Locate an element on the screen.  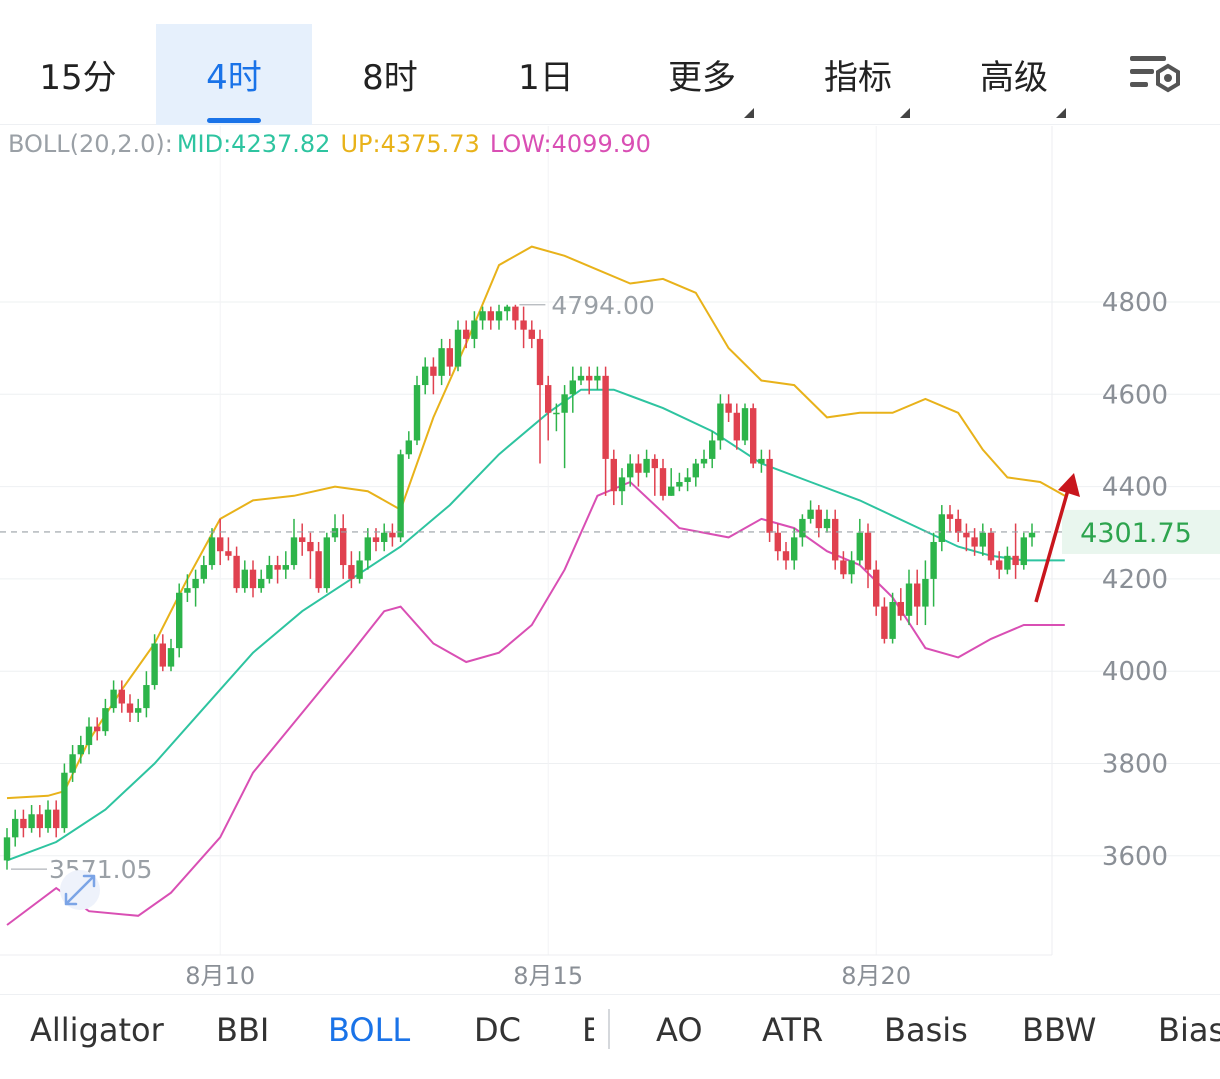
tab-more-dropdown: 更多 is located at coordinates (702, 74).